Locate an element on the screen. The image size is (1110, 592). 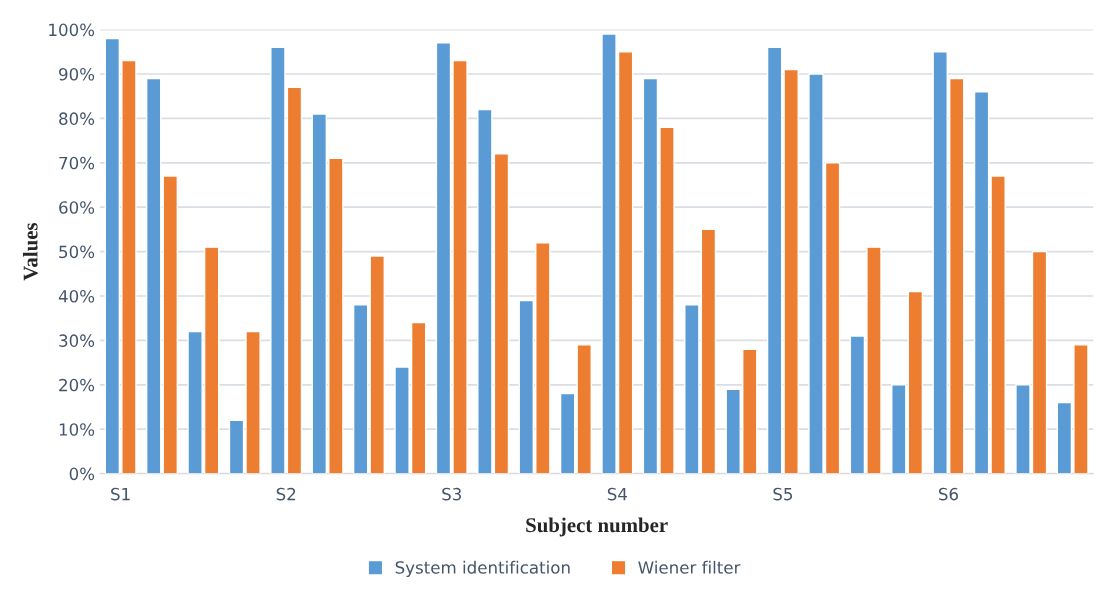
y-tick-label: 10% is located at coordinates (77, 429).